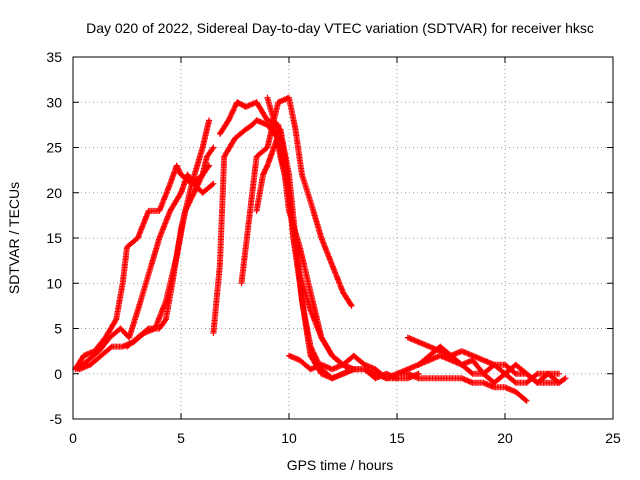  What do you see at coordinates (397, 438) in the screenshot?
I see `x-tick-label: 15` at bounding box center [397, 438].